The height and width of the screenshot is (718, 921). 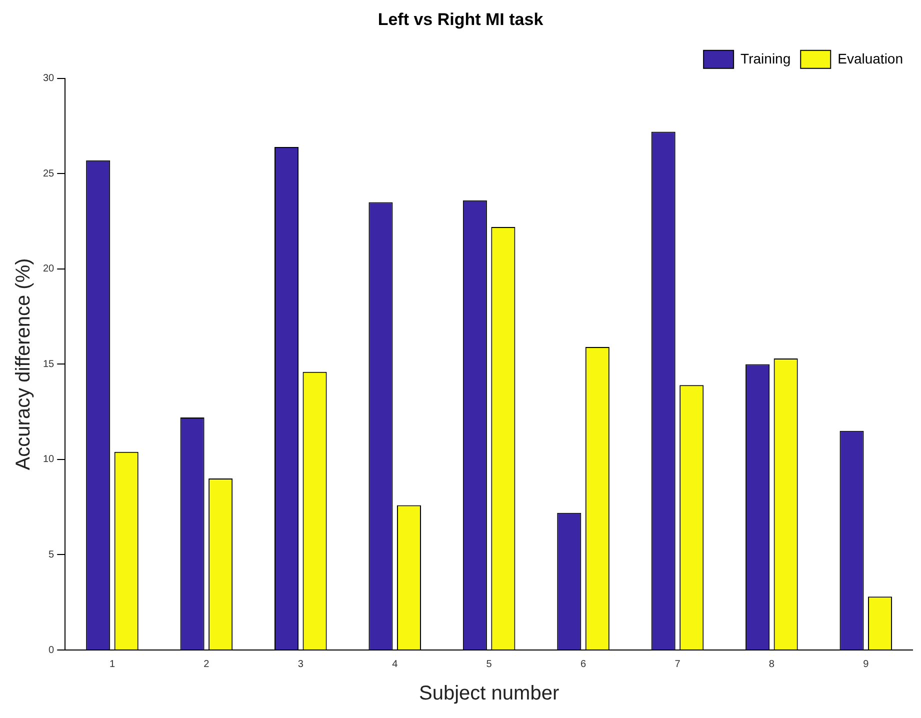 What do you see at coordinates (765, 58) in the screenshot?
I see `legend-label: Training` at bounding box center [765, 58].